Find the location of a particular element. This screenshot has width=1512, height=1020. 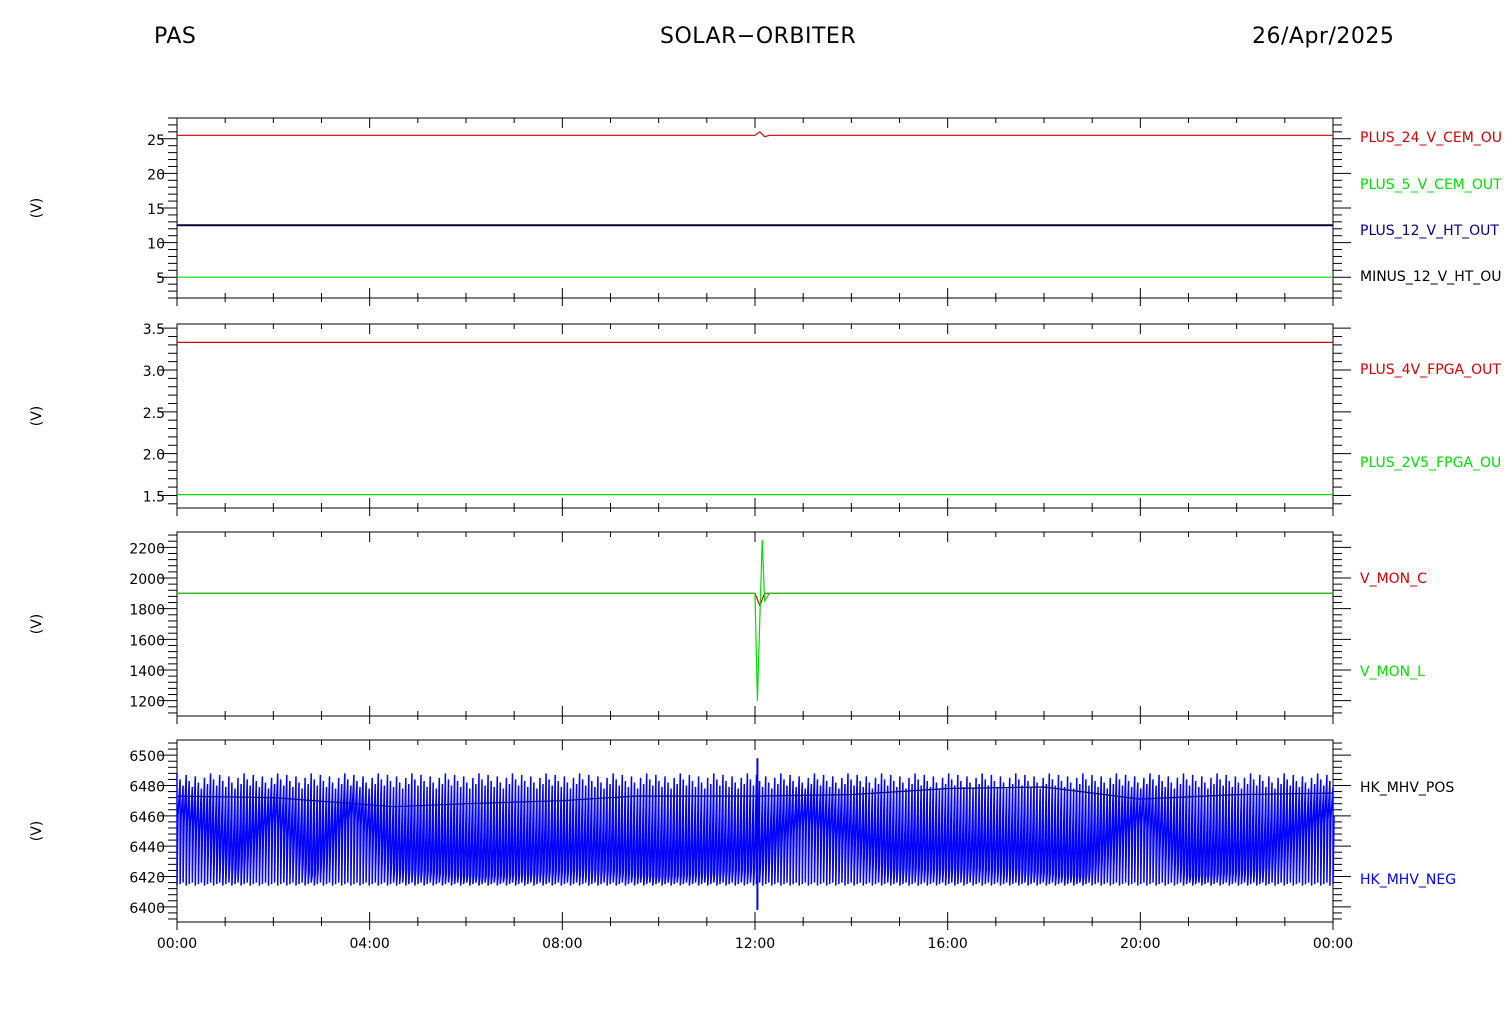

legend-label: PLUS_4V_FPGA_OUT is located at coordinates (1430, 370).